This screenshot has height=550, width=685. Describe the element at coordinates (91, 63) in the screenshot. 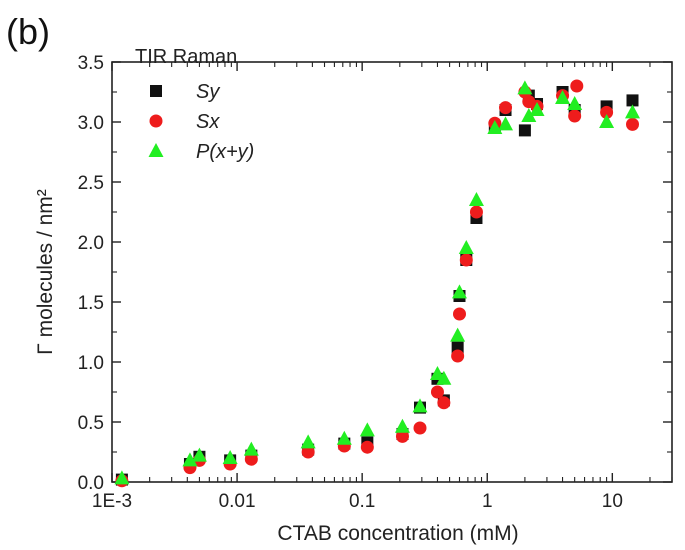

I see `y-tick-label: 3.5` at that location.